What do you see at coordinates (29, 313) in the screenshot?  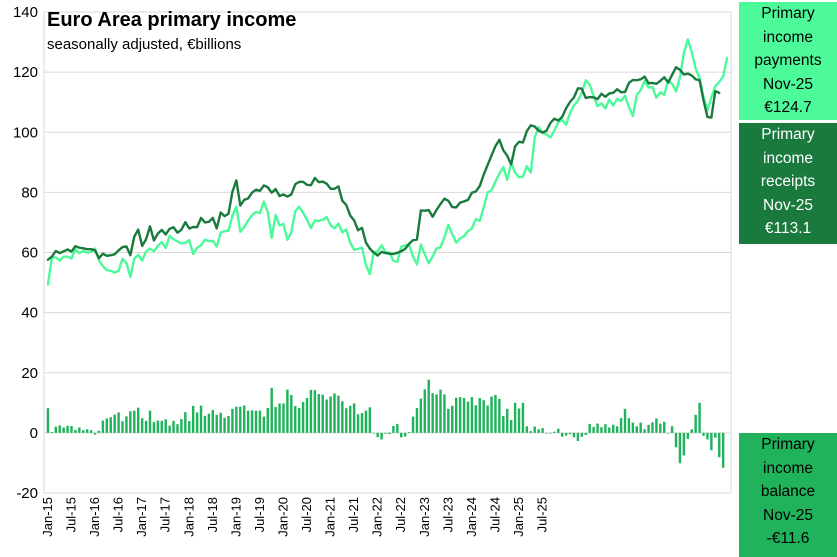 I see `y-tick-label: 40` at bounding box center [29, 313].